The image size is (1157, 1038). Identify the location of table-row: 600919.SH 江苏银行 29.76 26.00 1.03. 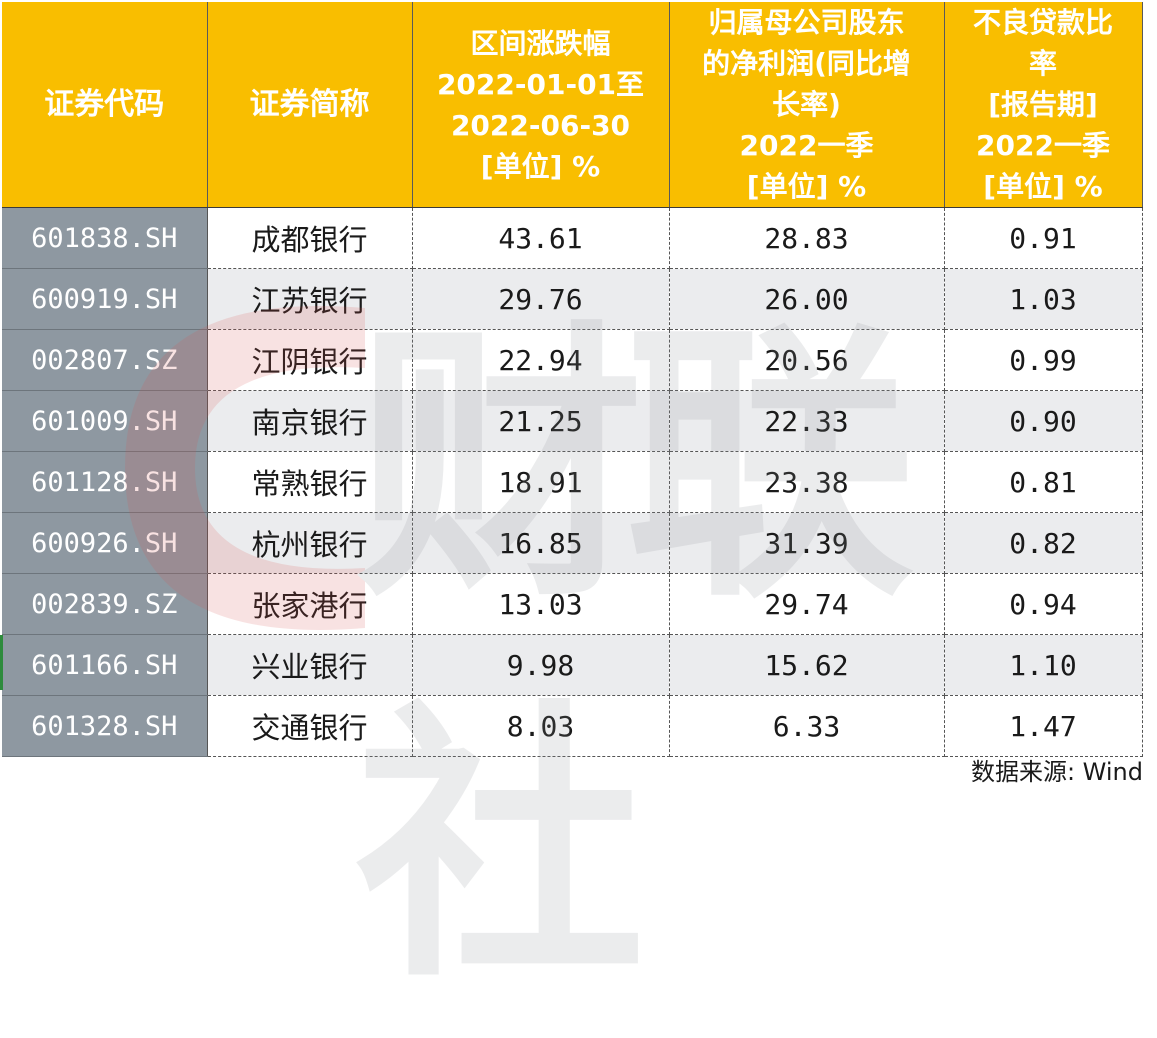
(572, 299).